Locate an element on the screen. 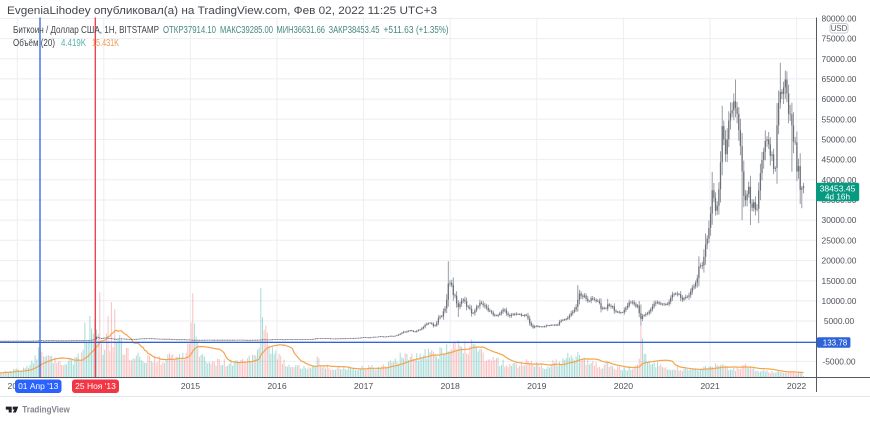 Image resolution: width=870 pixels, height=425 pixels. svg-text: 25000.00 is located at coordinates (839, 240).